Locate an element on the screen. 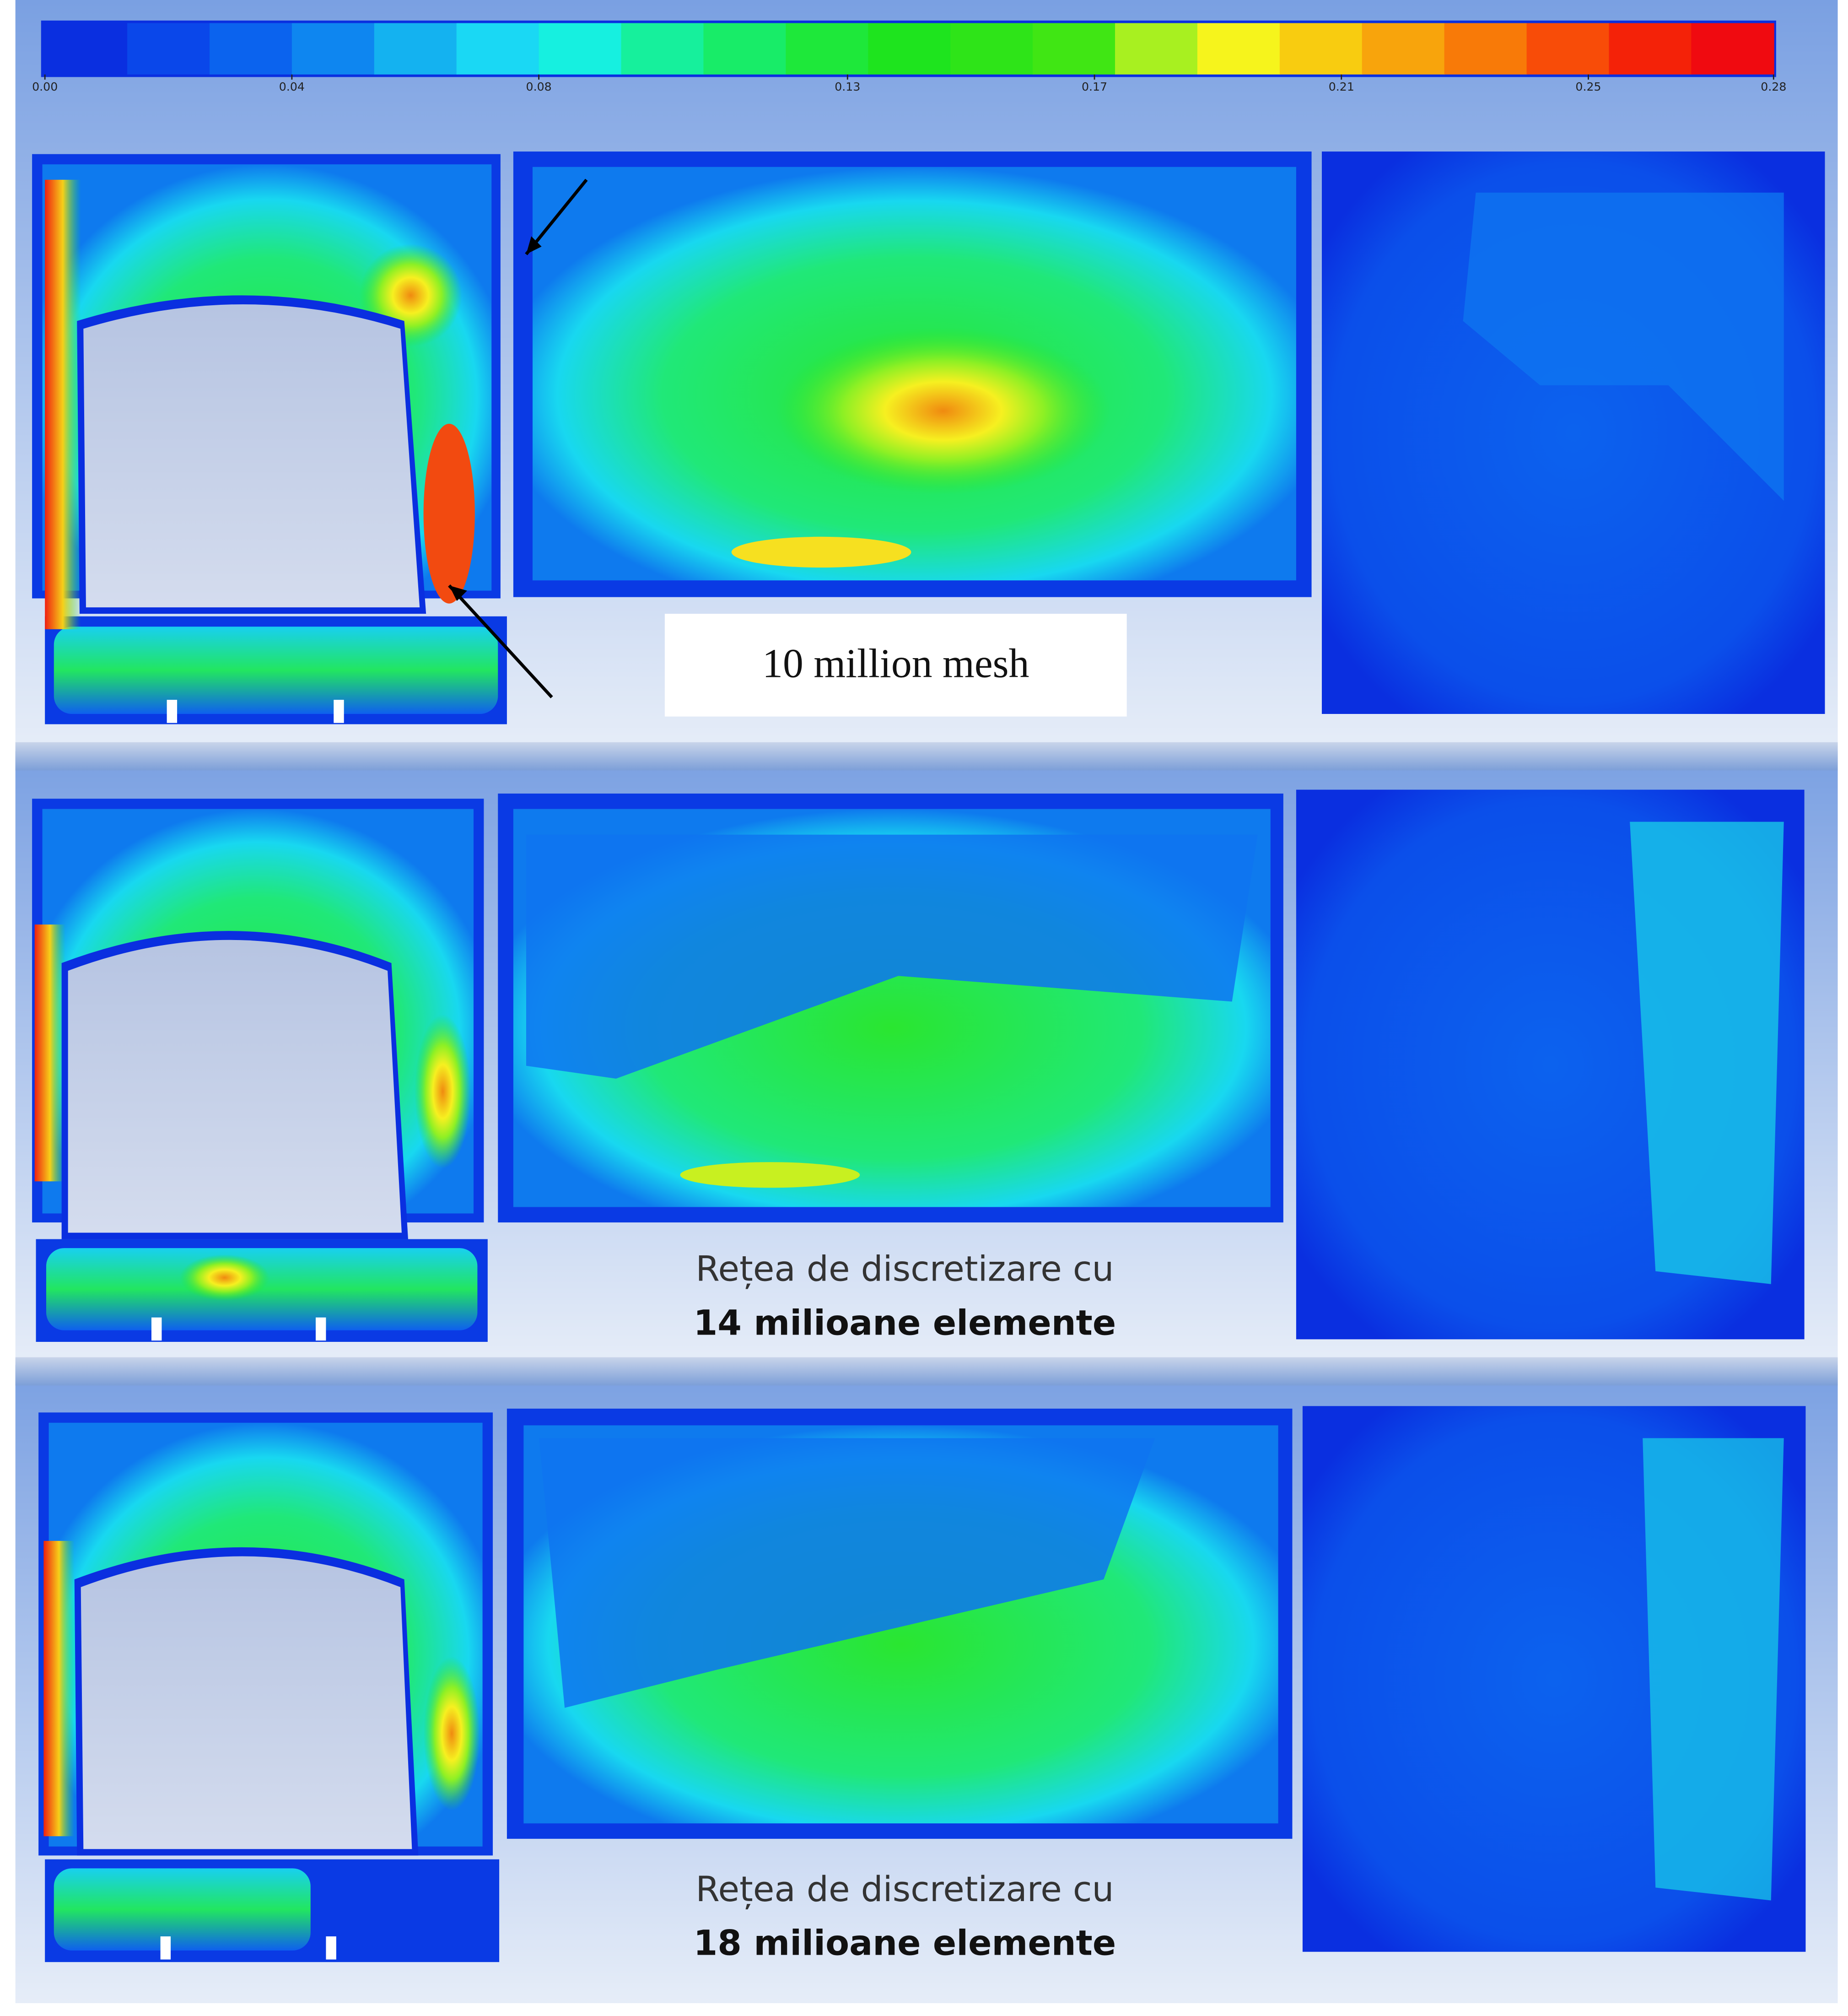 Image resolution: width=1848 pixels, height=2016 pixels. colorbar-tick-label: 0.04 is located at coordinates (292, 86).